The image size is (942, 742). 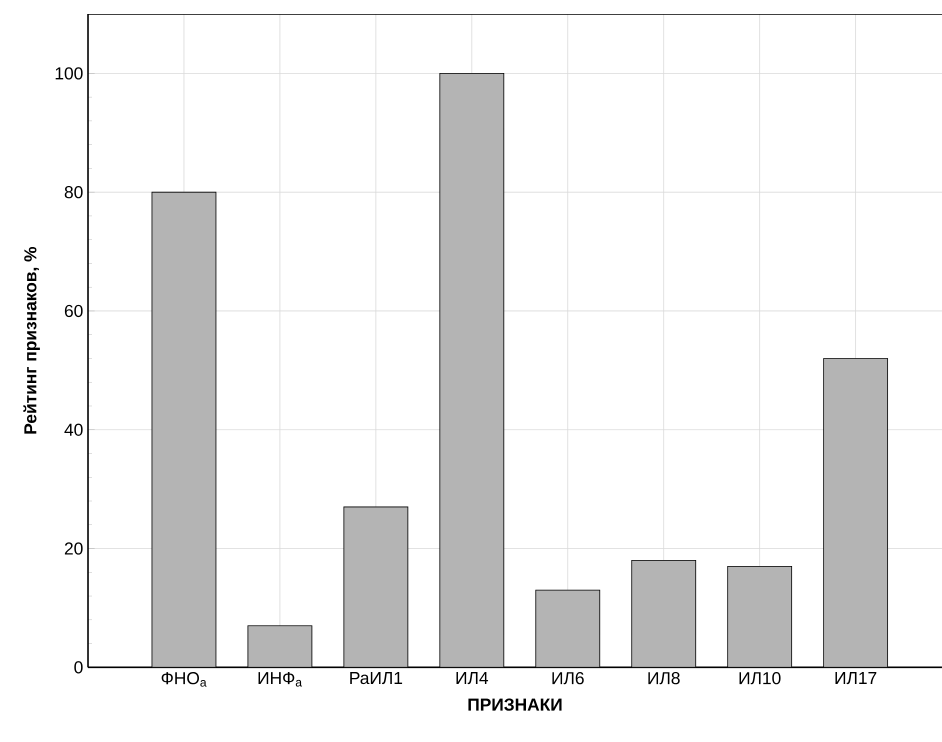 I want to click on y-tick-label: 40, so click(x=73, y=430).